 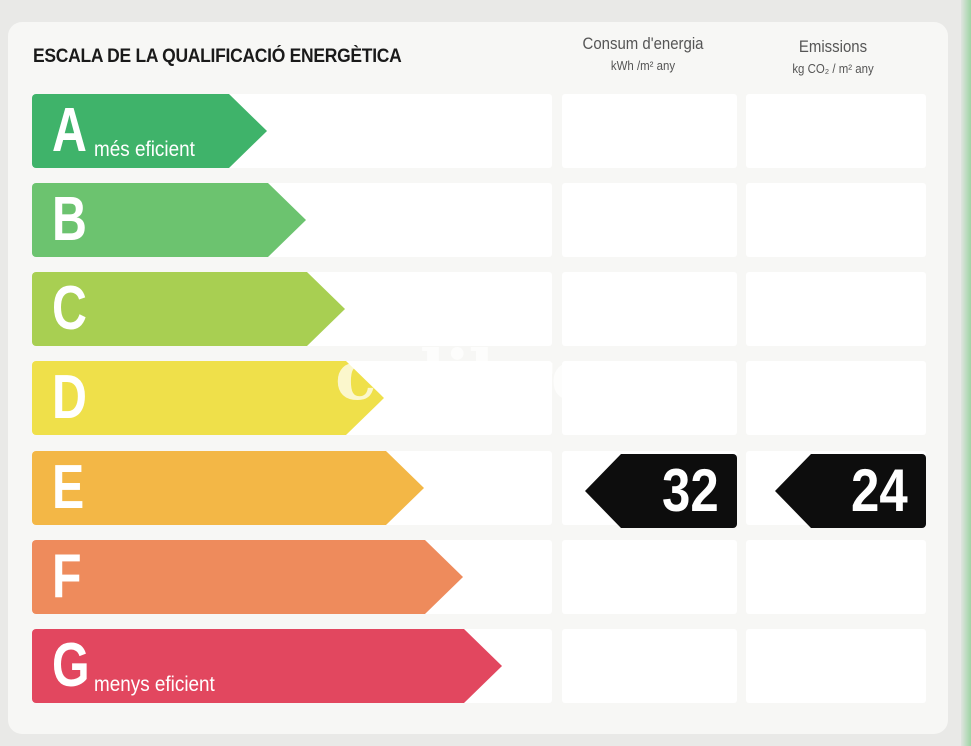 I want to click on band-a: A més eficient, so click(x=149, y=131).